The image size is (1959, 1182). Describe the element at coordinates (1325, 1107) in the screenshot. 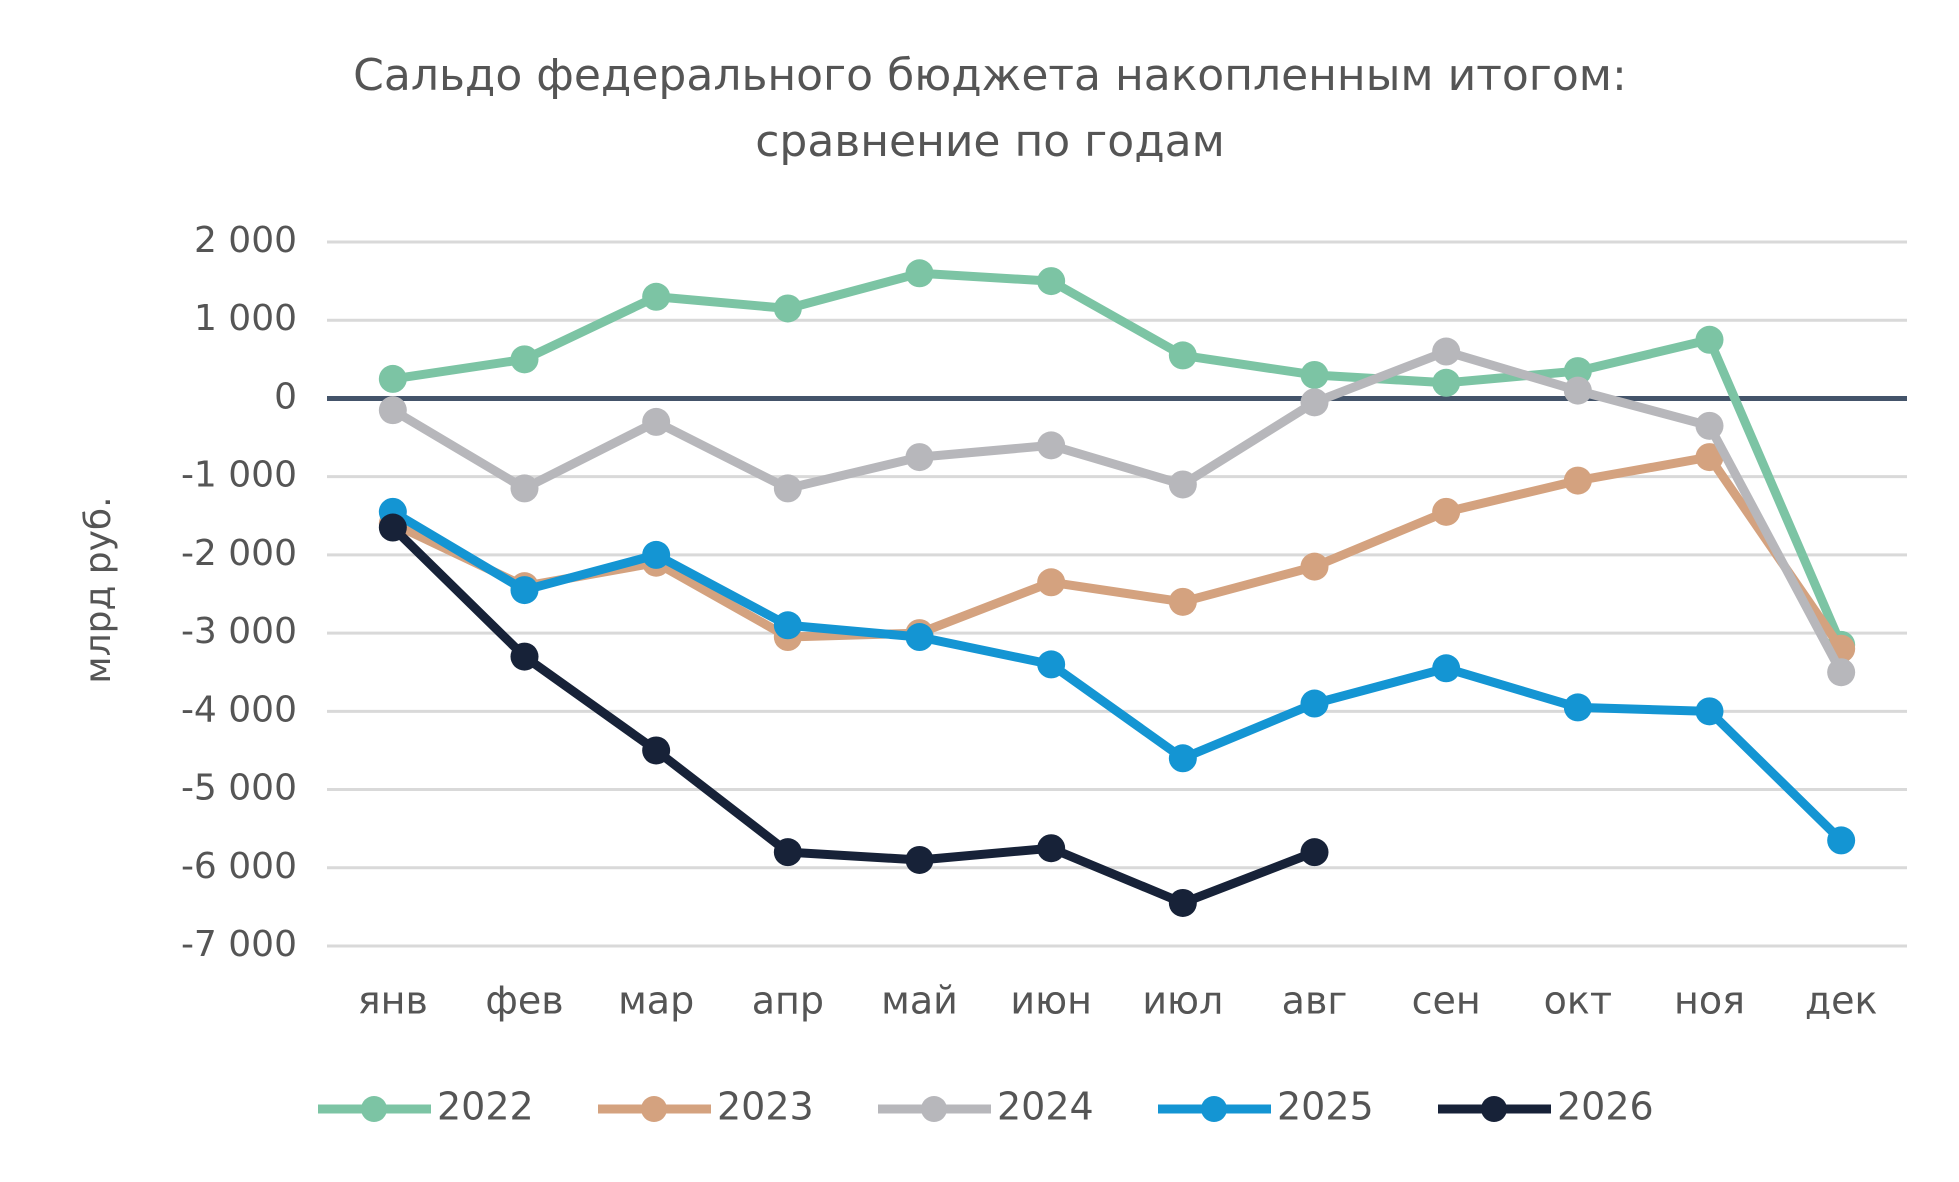

I see `legend-label: 2025` at that location.